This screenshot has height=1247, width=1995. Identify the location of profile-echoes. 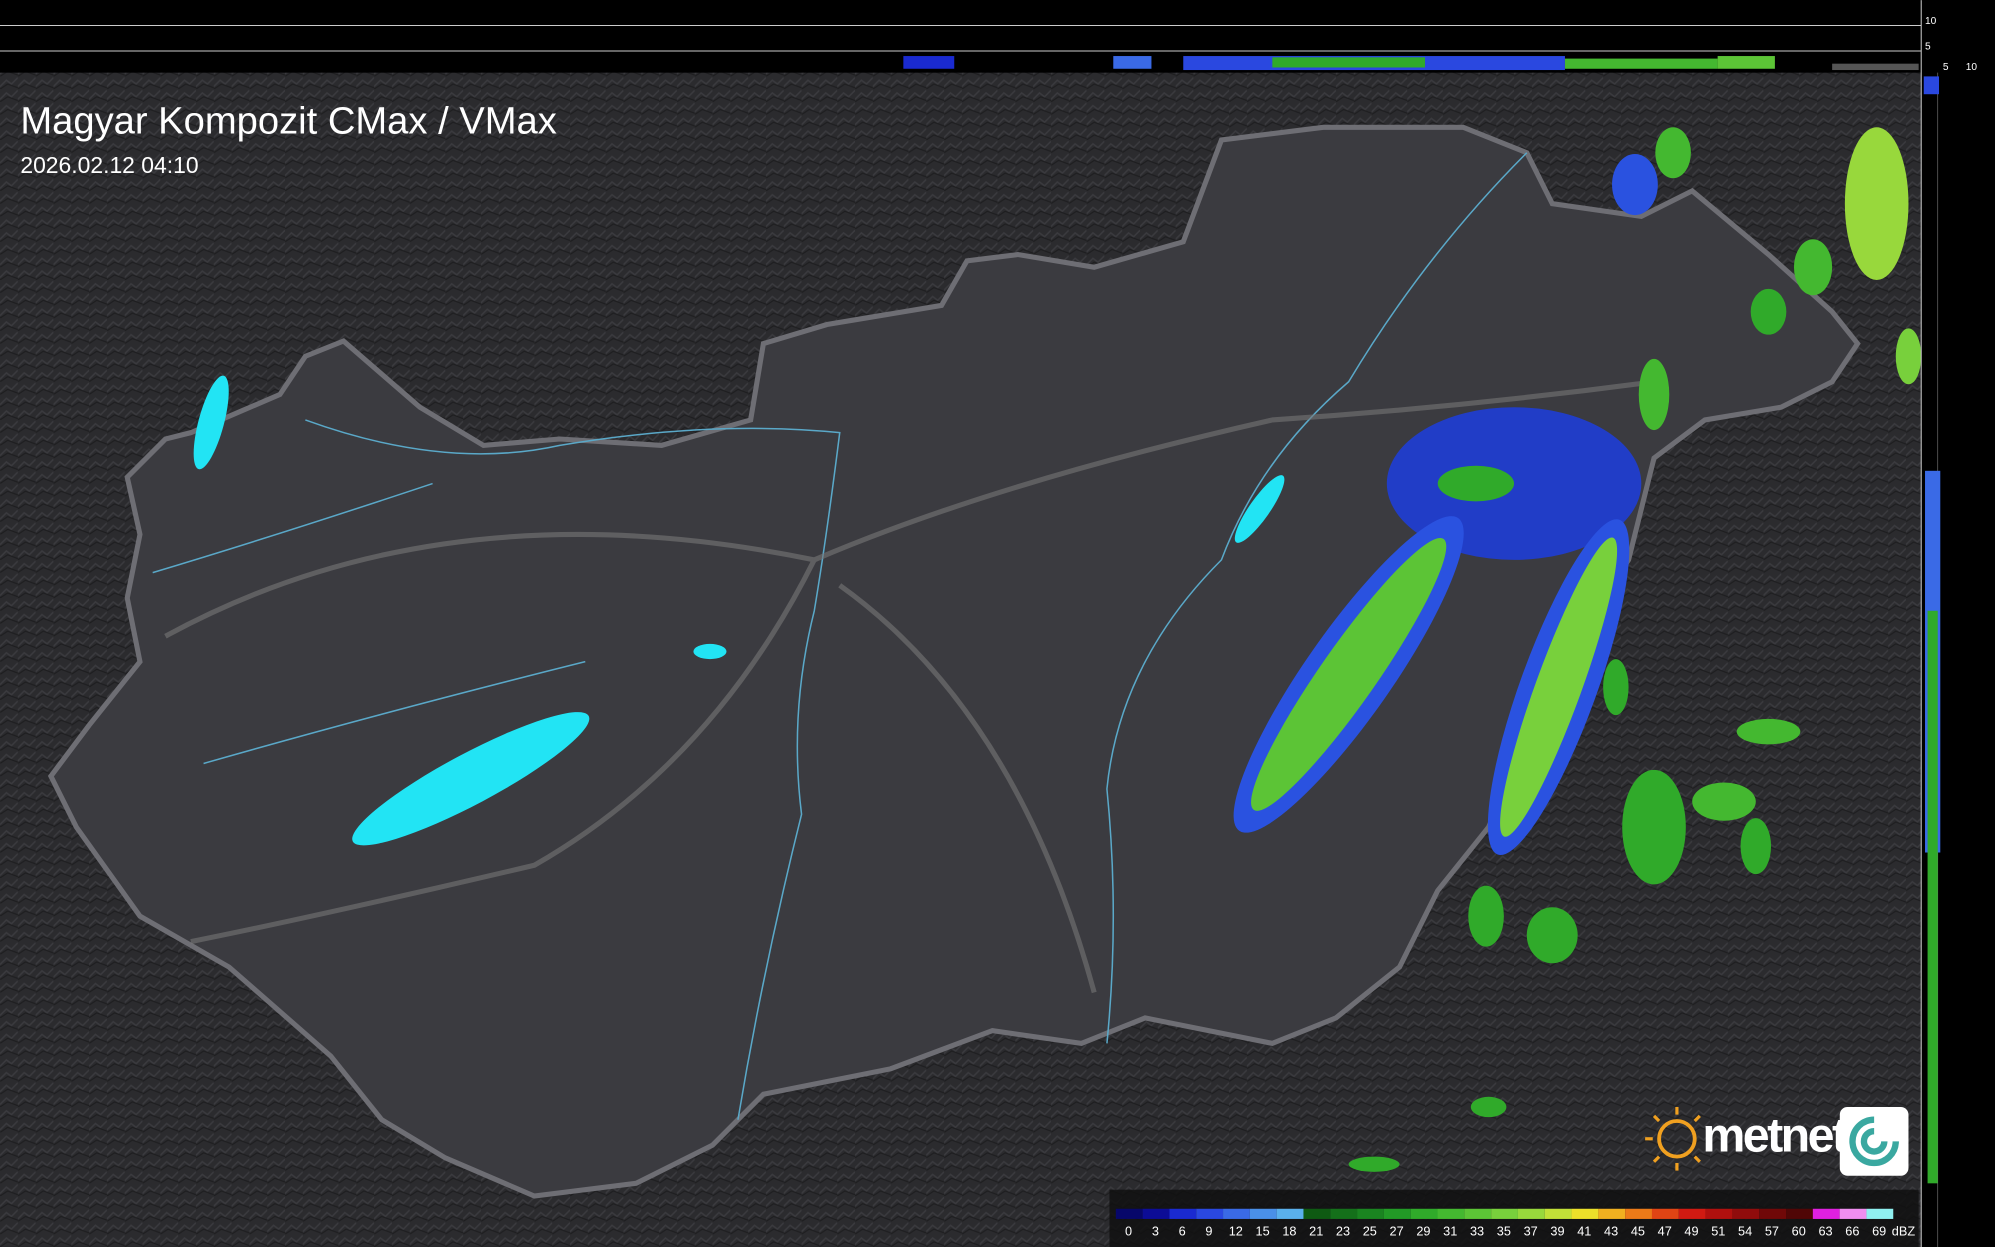
(1411, 63).